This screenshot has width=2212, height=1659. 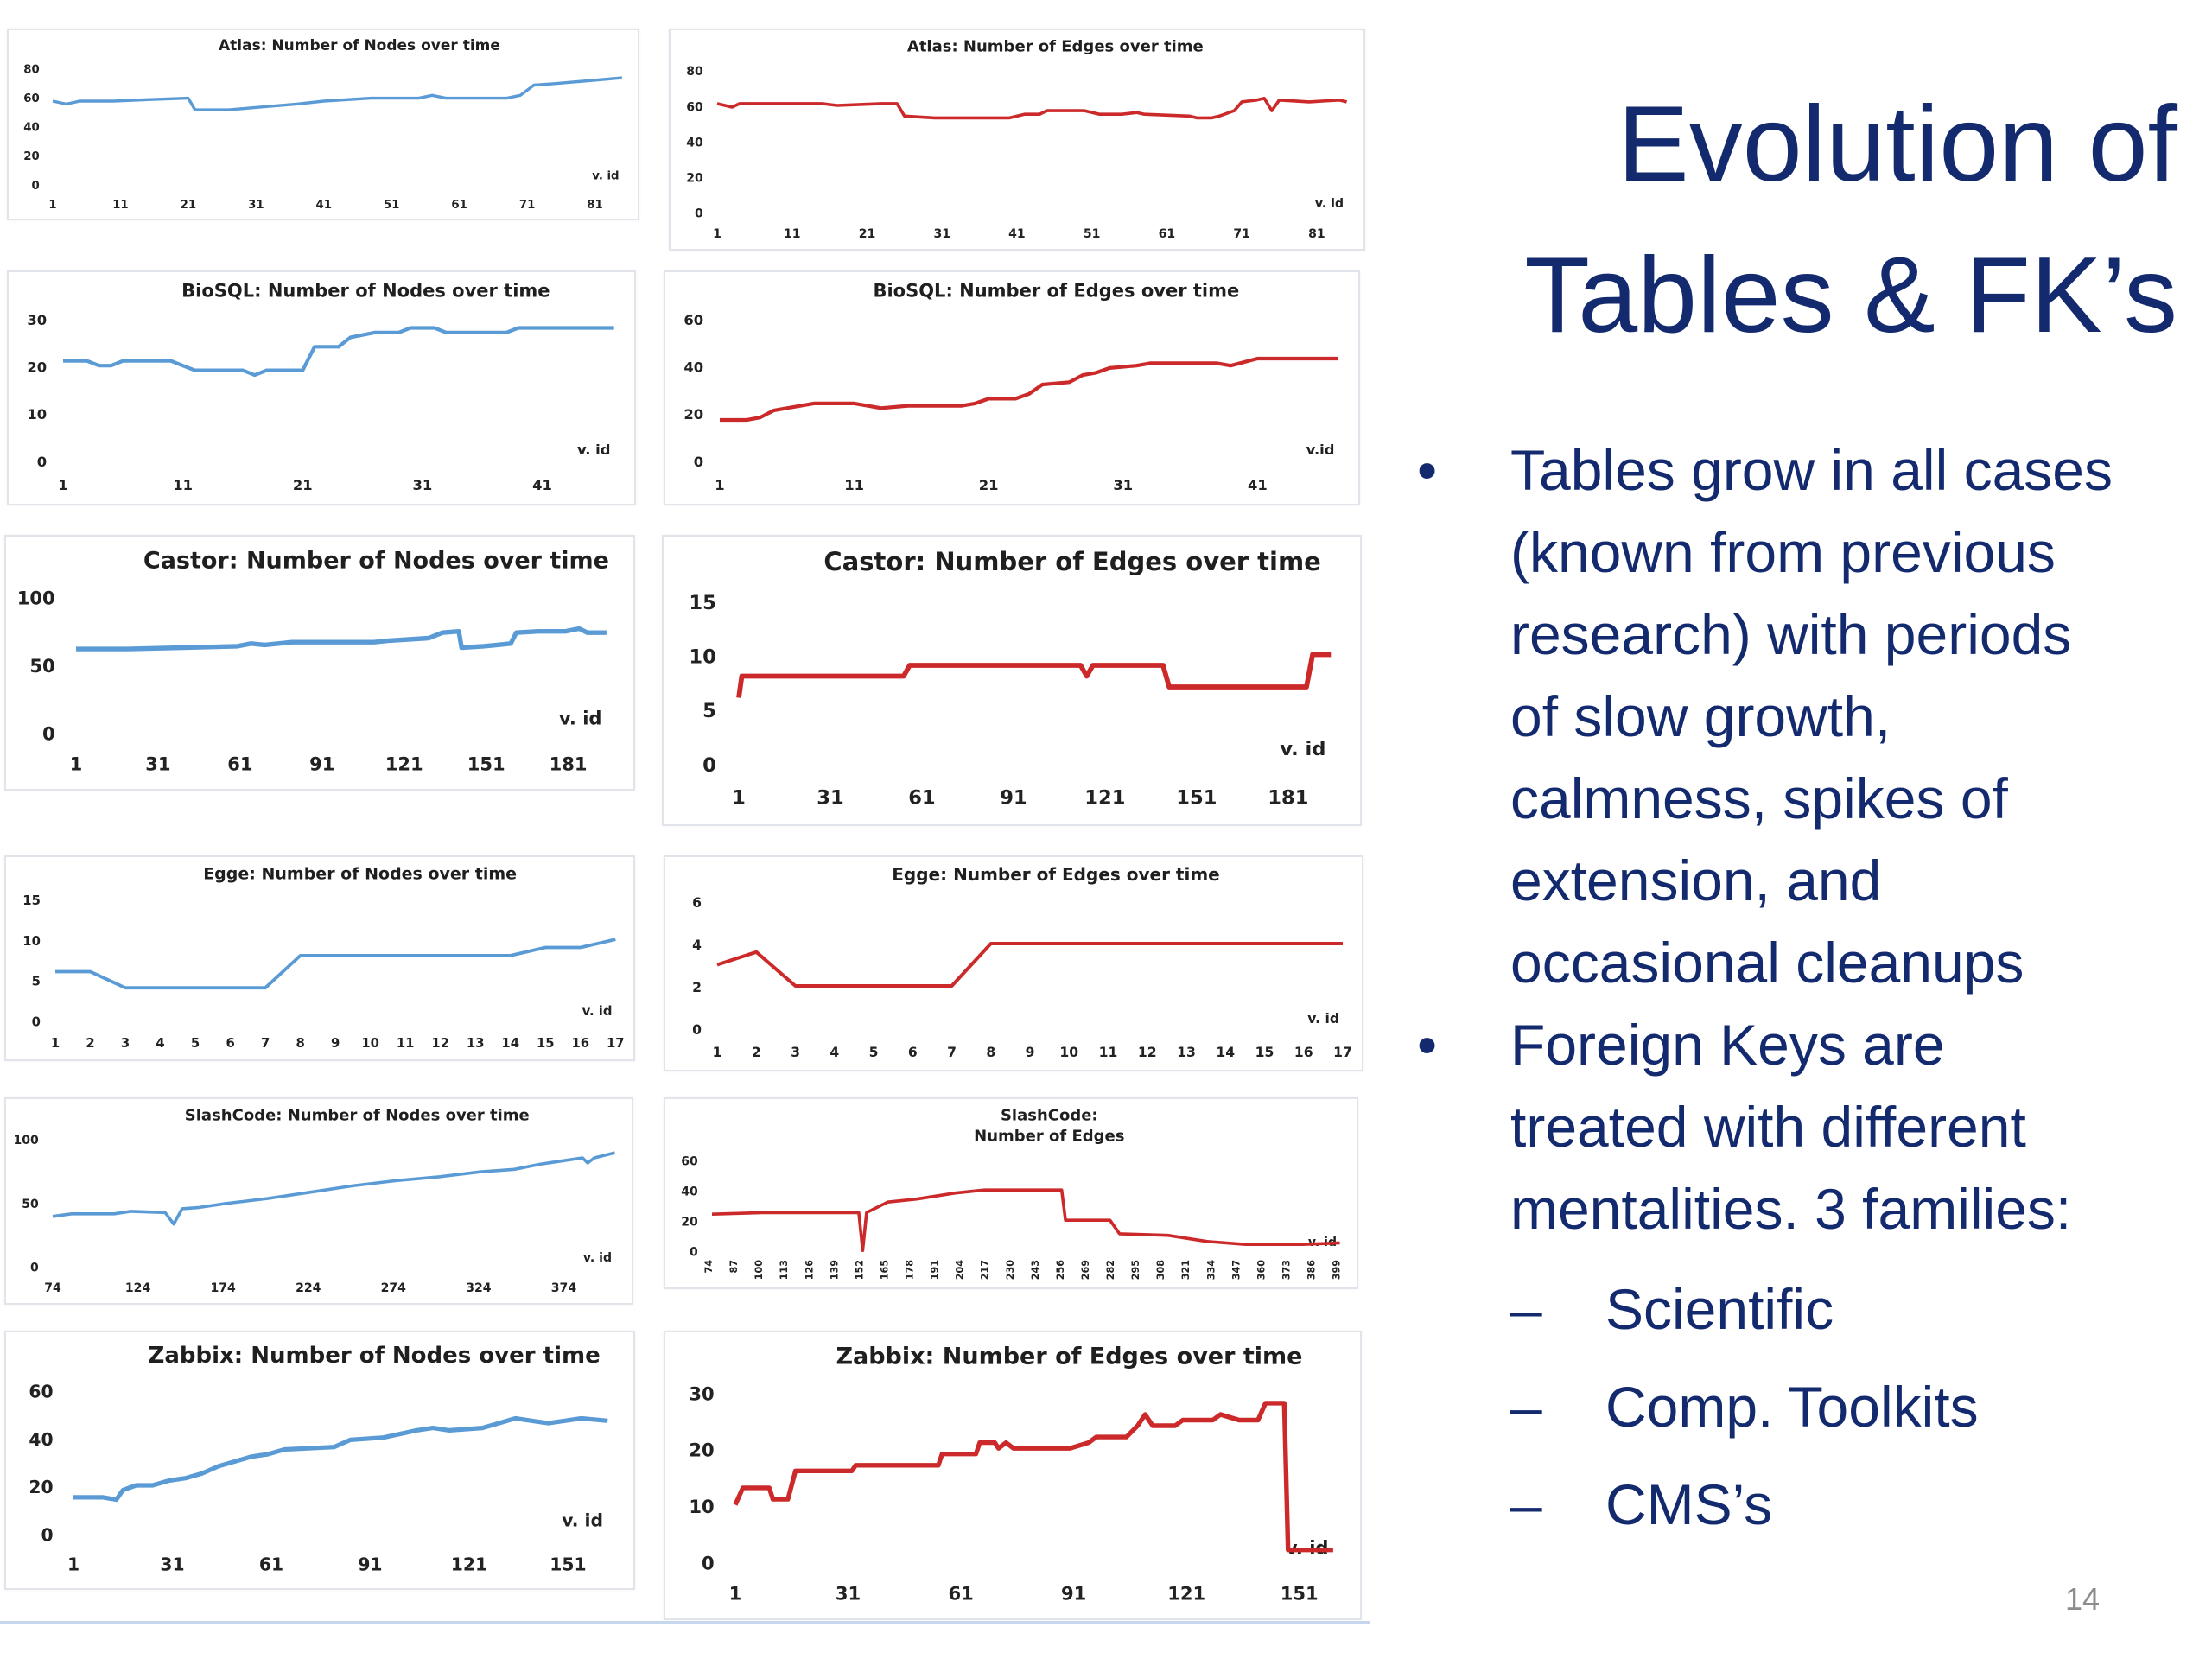 What do you see at coordinates (594, 205) in the screenshot?
I see `x-tick-label: 81` at bounding box center [594, 205].